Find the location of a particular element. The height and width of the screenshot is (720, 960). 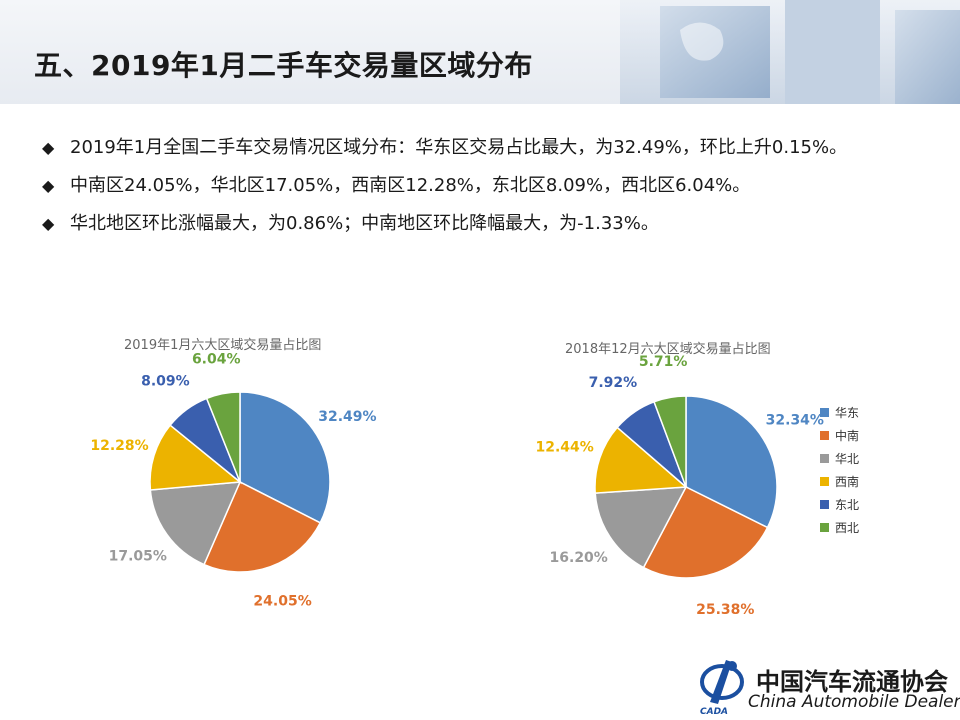

pie-data-label: 32.49% is located at coordinates (347, 417).